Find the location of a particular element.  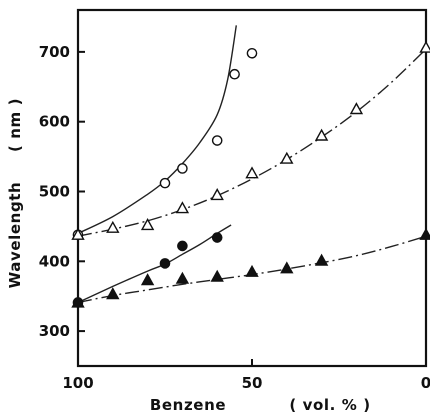

y-tick-label: 700 is located at coordinates (54, 52).